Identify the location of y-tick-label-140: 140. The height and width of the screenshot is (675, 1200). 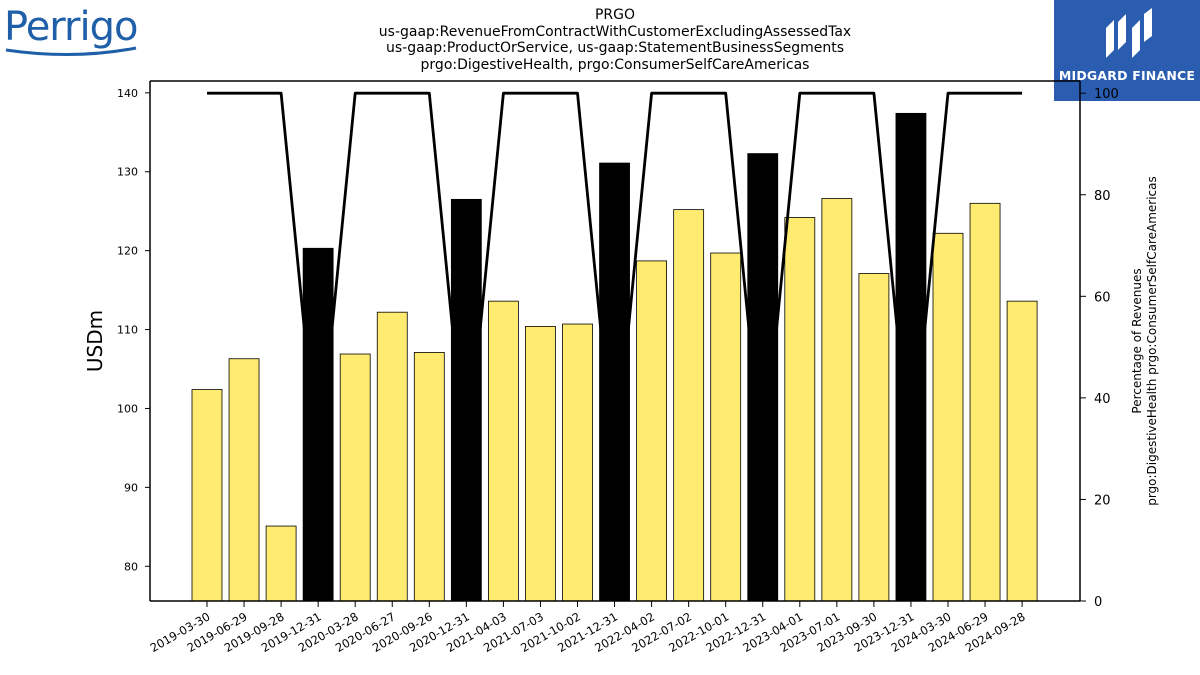
(127, 93).